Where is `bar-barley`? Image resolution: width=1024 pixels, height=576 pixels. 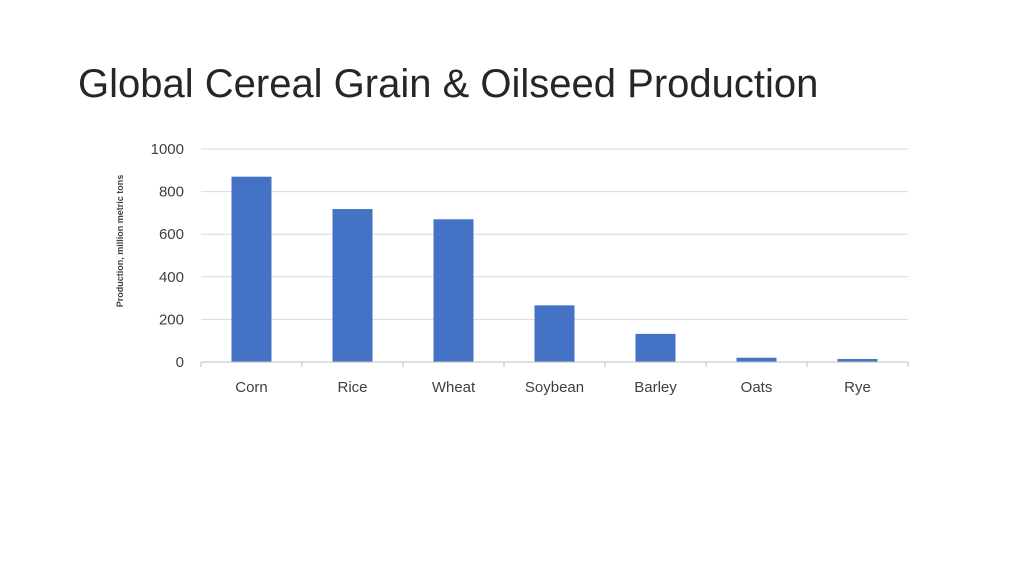 bar-barley is located at coordinates (655, 347).